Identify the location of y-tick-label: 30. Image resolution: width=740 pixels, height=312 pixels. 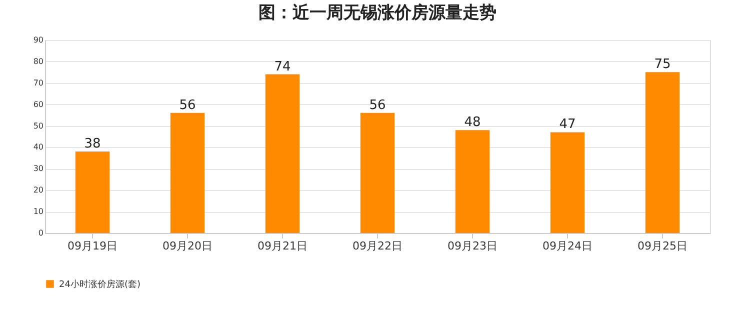
(38, 169).